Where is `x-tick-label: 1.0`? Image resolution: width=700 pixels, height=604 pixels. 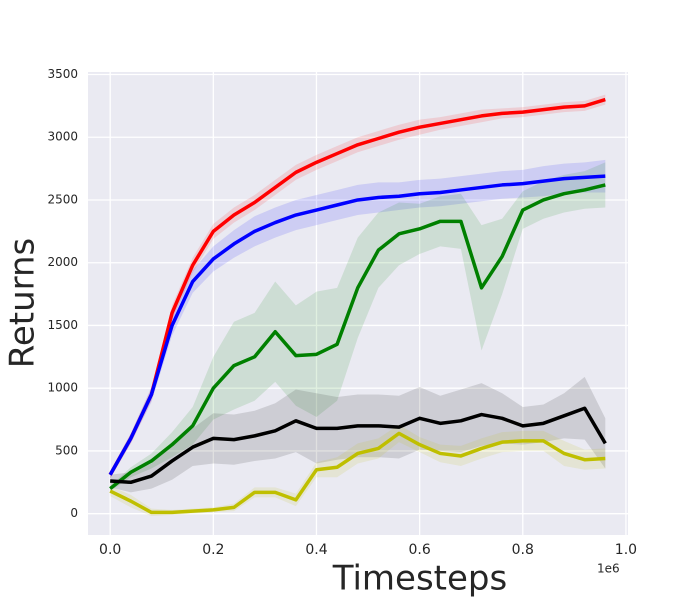
x-tick-label: 1.0 is located at coordinates (626, 550).